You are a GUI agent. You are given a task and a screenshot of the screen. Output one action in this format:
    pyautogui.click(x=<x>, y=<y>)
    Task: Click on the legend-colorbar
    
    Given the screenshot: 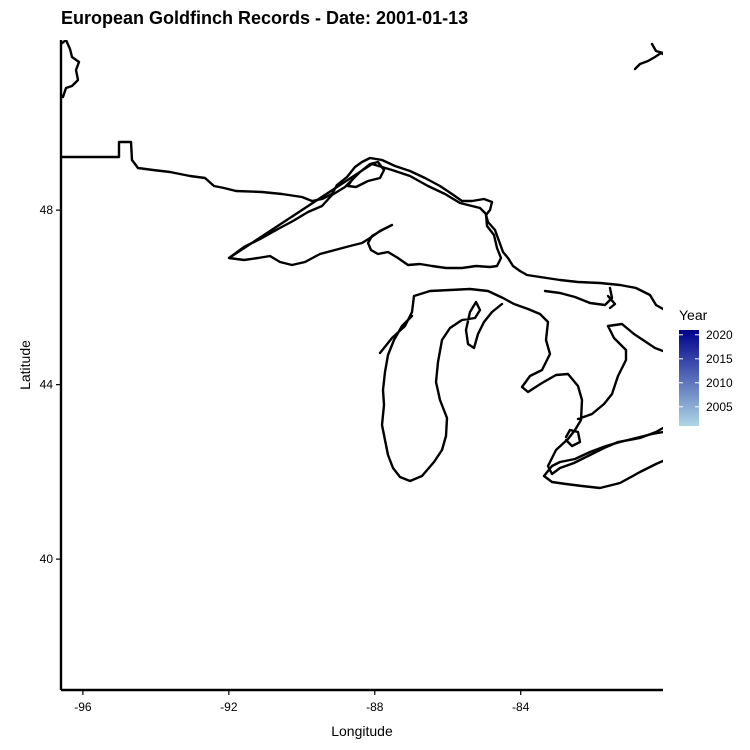 What is the action you would take?
    pyautogui.click(x=689, y=378)
    